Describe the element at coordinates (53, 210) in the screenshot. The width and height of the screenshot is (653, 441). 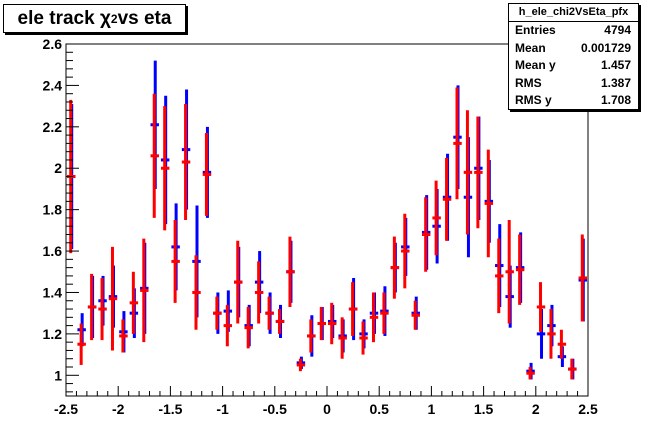
I see `y-tick-label: 1.8` at that location.